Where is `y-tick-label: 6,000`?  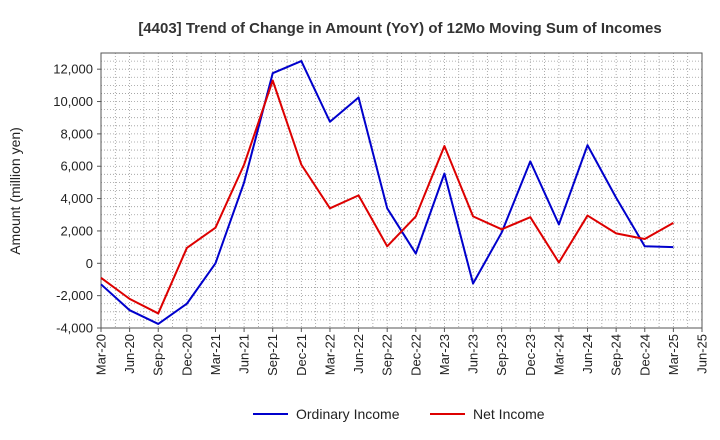 y-tick-label: 6,000 is located at coordinates (76, 166).